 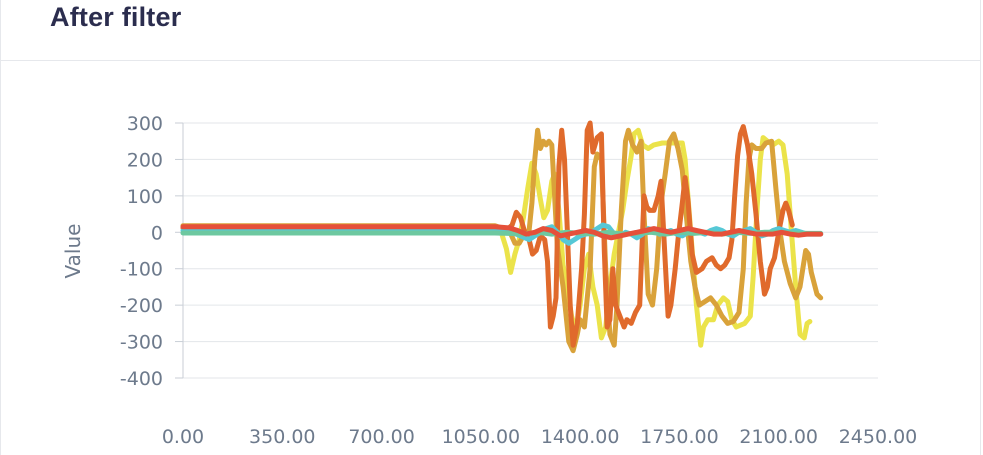 What do you see at coordinates (73, 251) in the screenshot?
I see `y-axis-title: Value` at bounding box center [73, 251].